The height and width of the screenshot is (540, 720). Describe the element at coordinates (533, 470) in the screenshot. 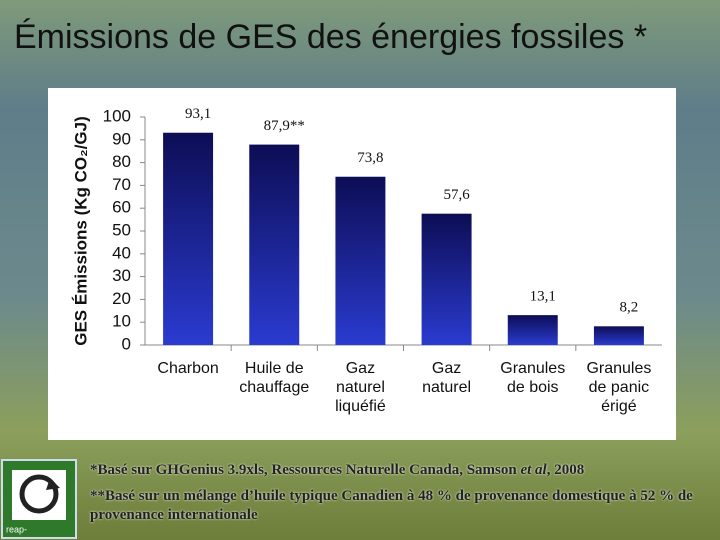

I see `footnote-text: et al` at that location.